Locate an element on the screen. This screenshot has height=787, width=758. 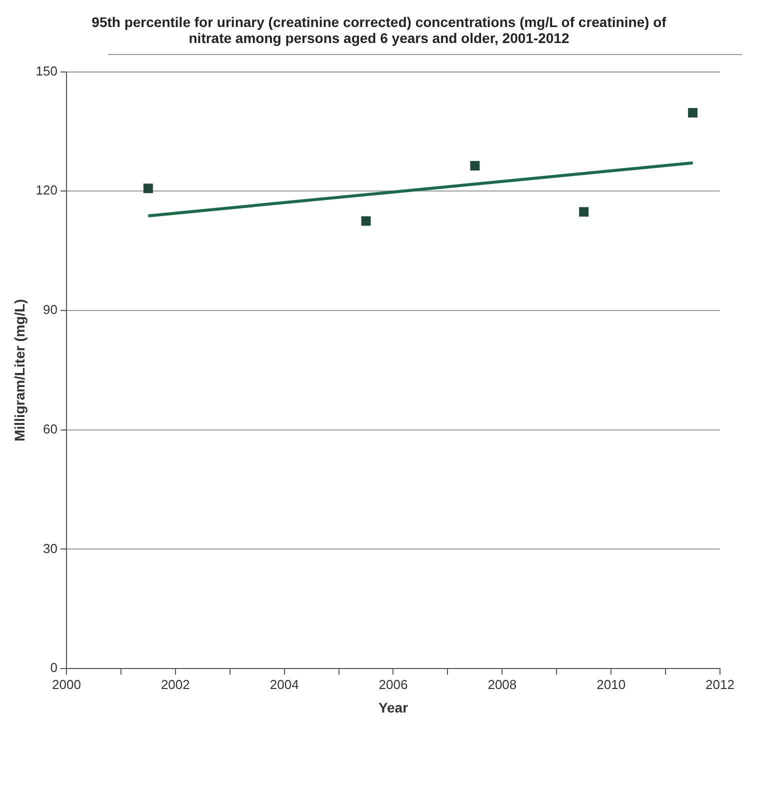
y-axis-title: Milligram/Liter (mg/L) is located at coordinates (19, 370).